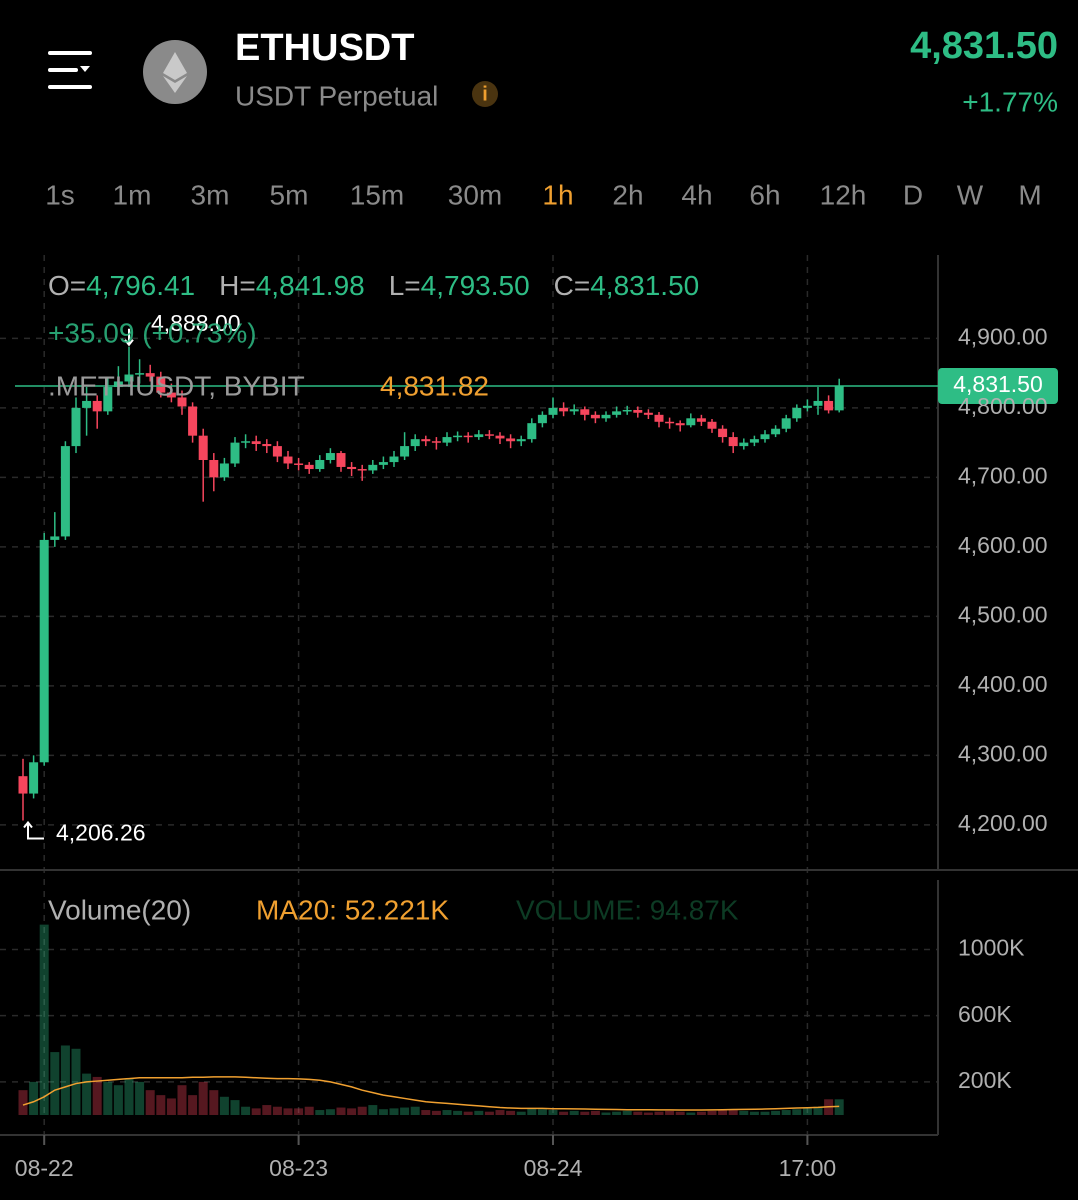 The image size is (1078, 1200). What do you see at coordinates (132, 194) in the screenshot?
I see `timeframe-tab: 1m` at bounding box center [132, 194].